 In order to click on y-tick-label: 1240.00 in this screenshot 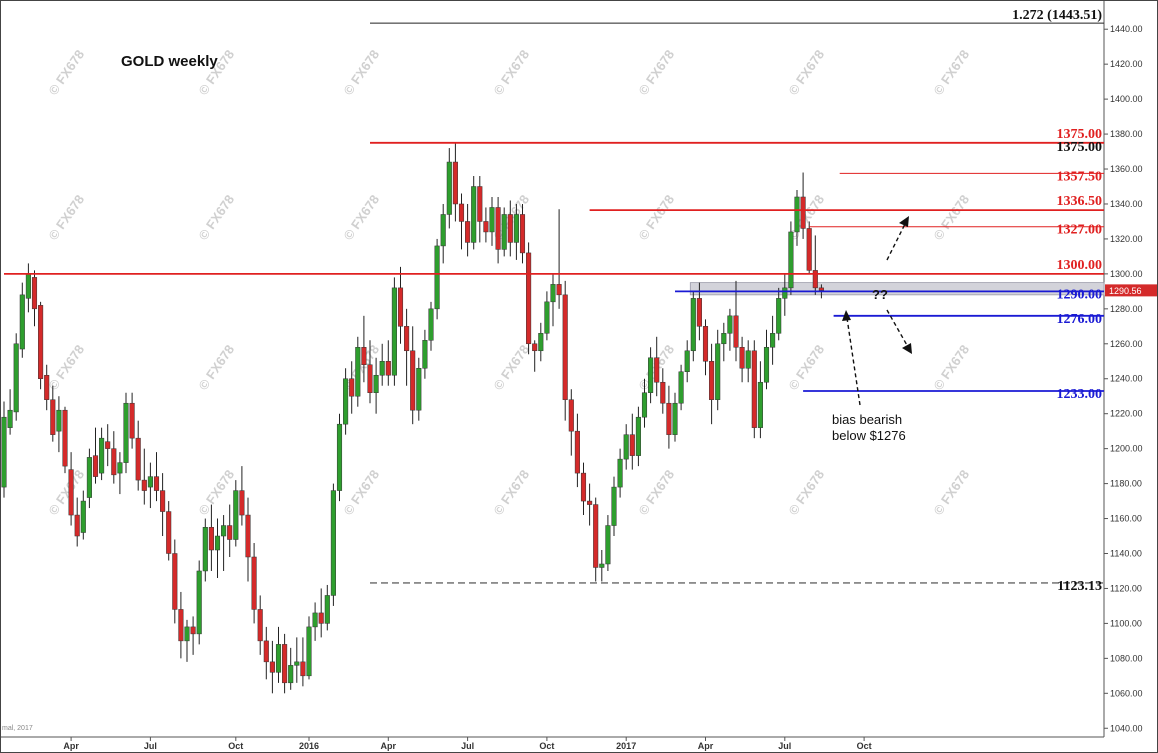, I will do `click(1126, 379)`.